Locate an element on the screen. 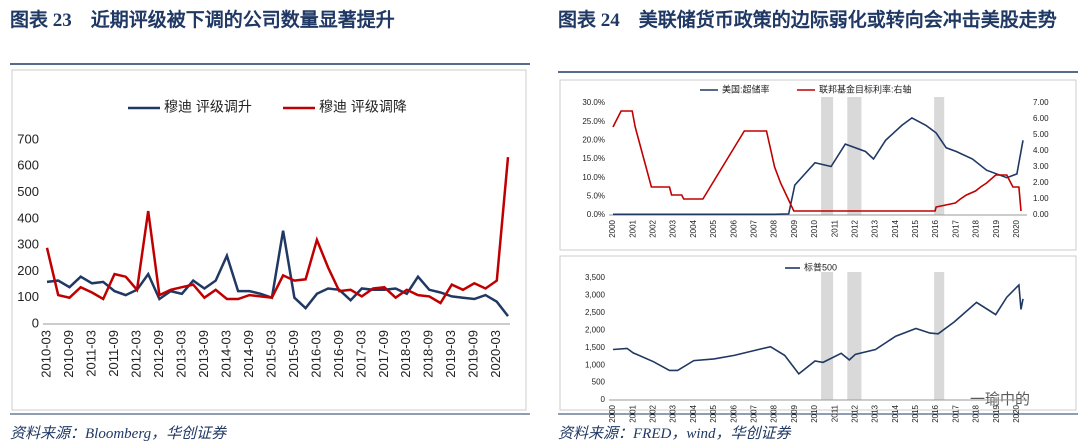 The image size is (1080, 446). y2-tick-label: 4.00 is located at coordinates (1041, 150).